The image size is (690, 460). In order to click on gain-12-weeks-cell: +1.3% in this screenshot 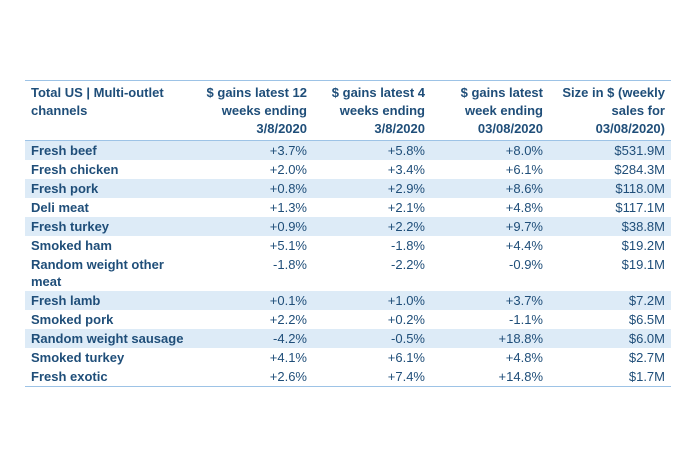, I will do `click(288, 207)`.